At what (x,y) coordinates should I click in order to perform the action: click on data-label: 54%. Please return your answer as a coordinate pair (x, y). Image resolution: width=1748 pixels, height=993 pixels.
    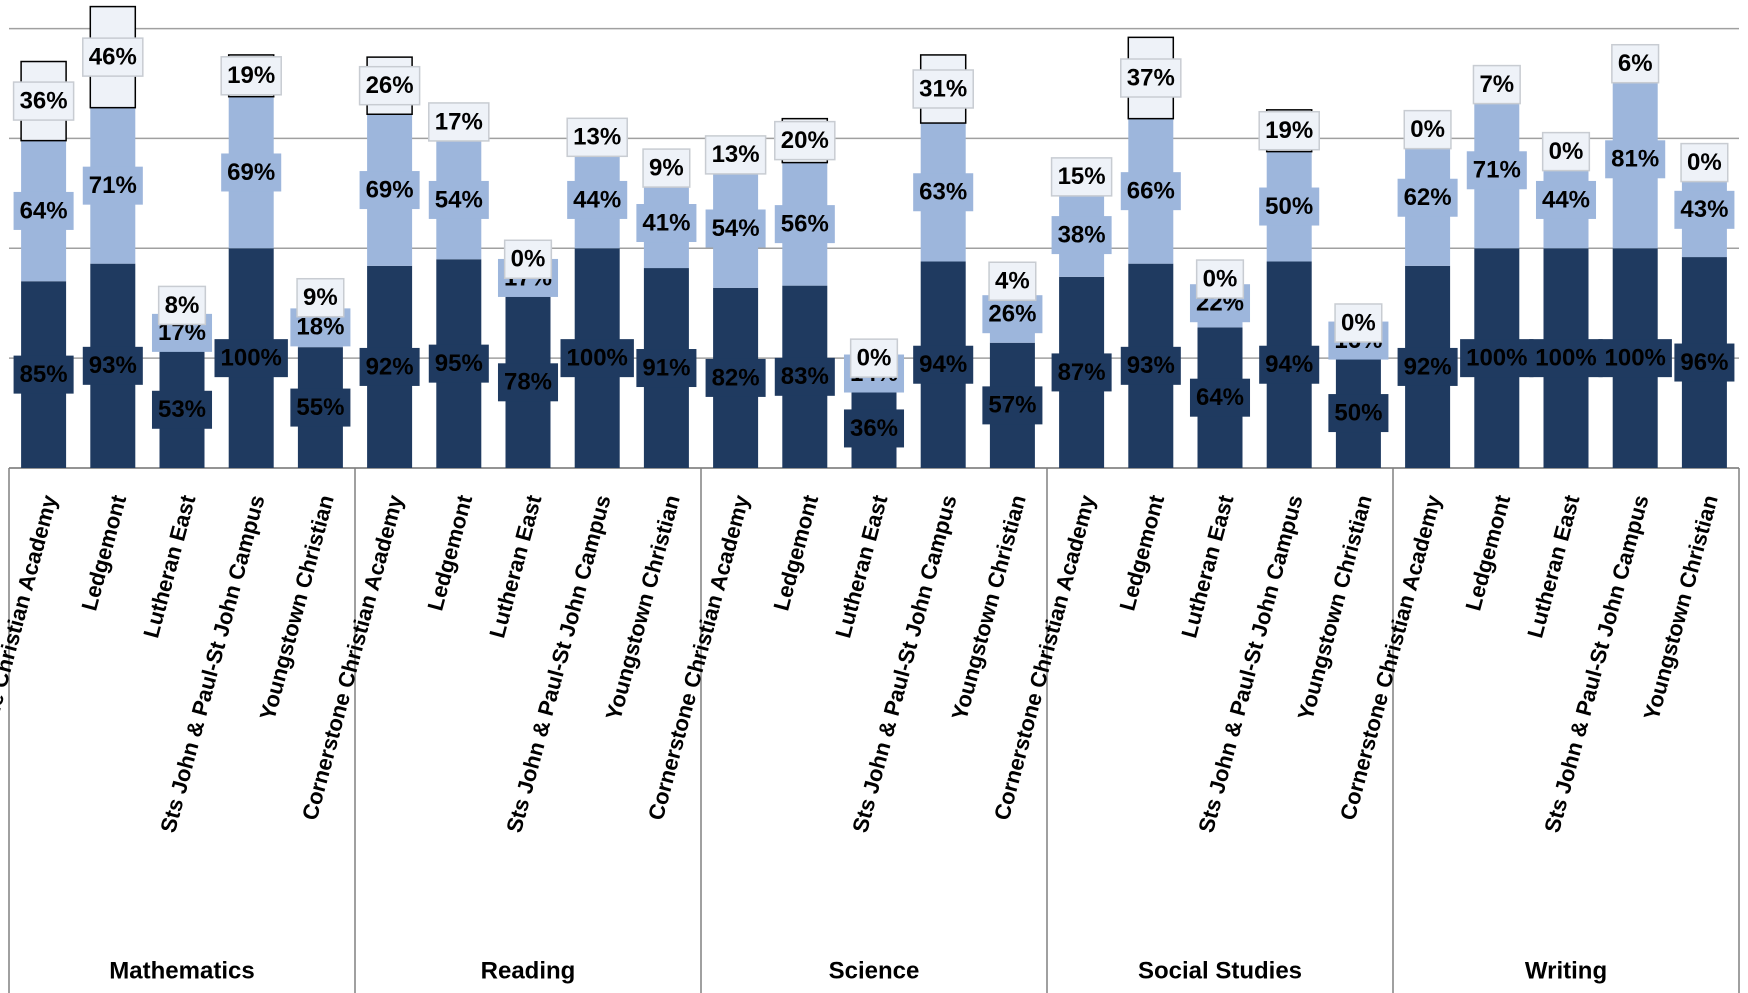
    Looking at the image, I should click on (458, 199).